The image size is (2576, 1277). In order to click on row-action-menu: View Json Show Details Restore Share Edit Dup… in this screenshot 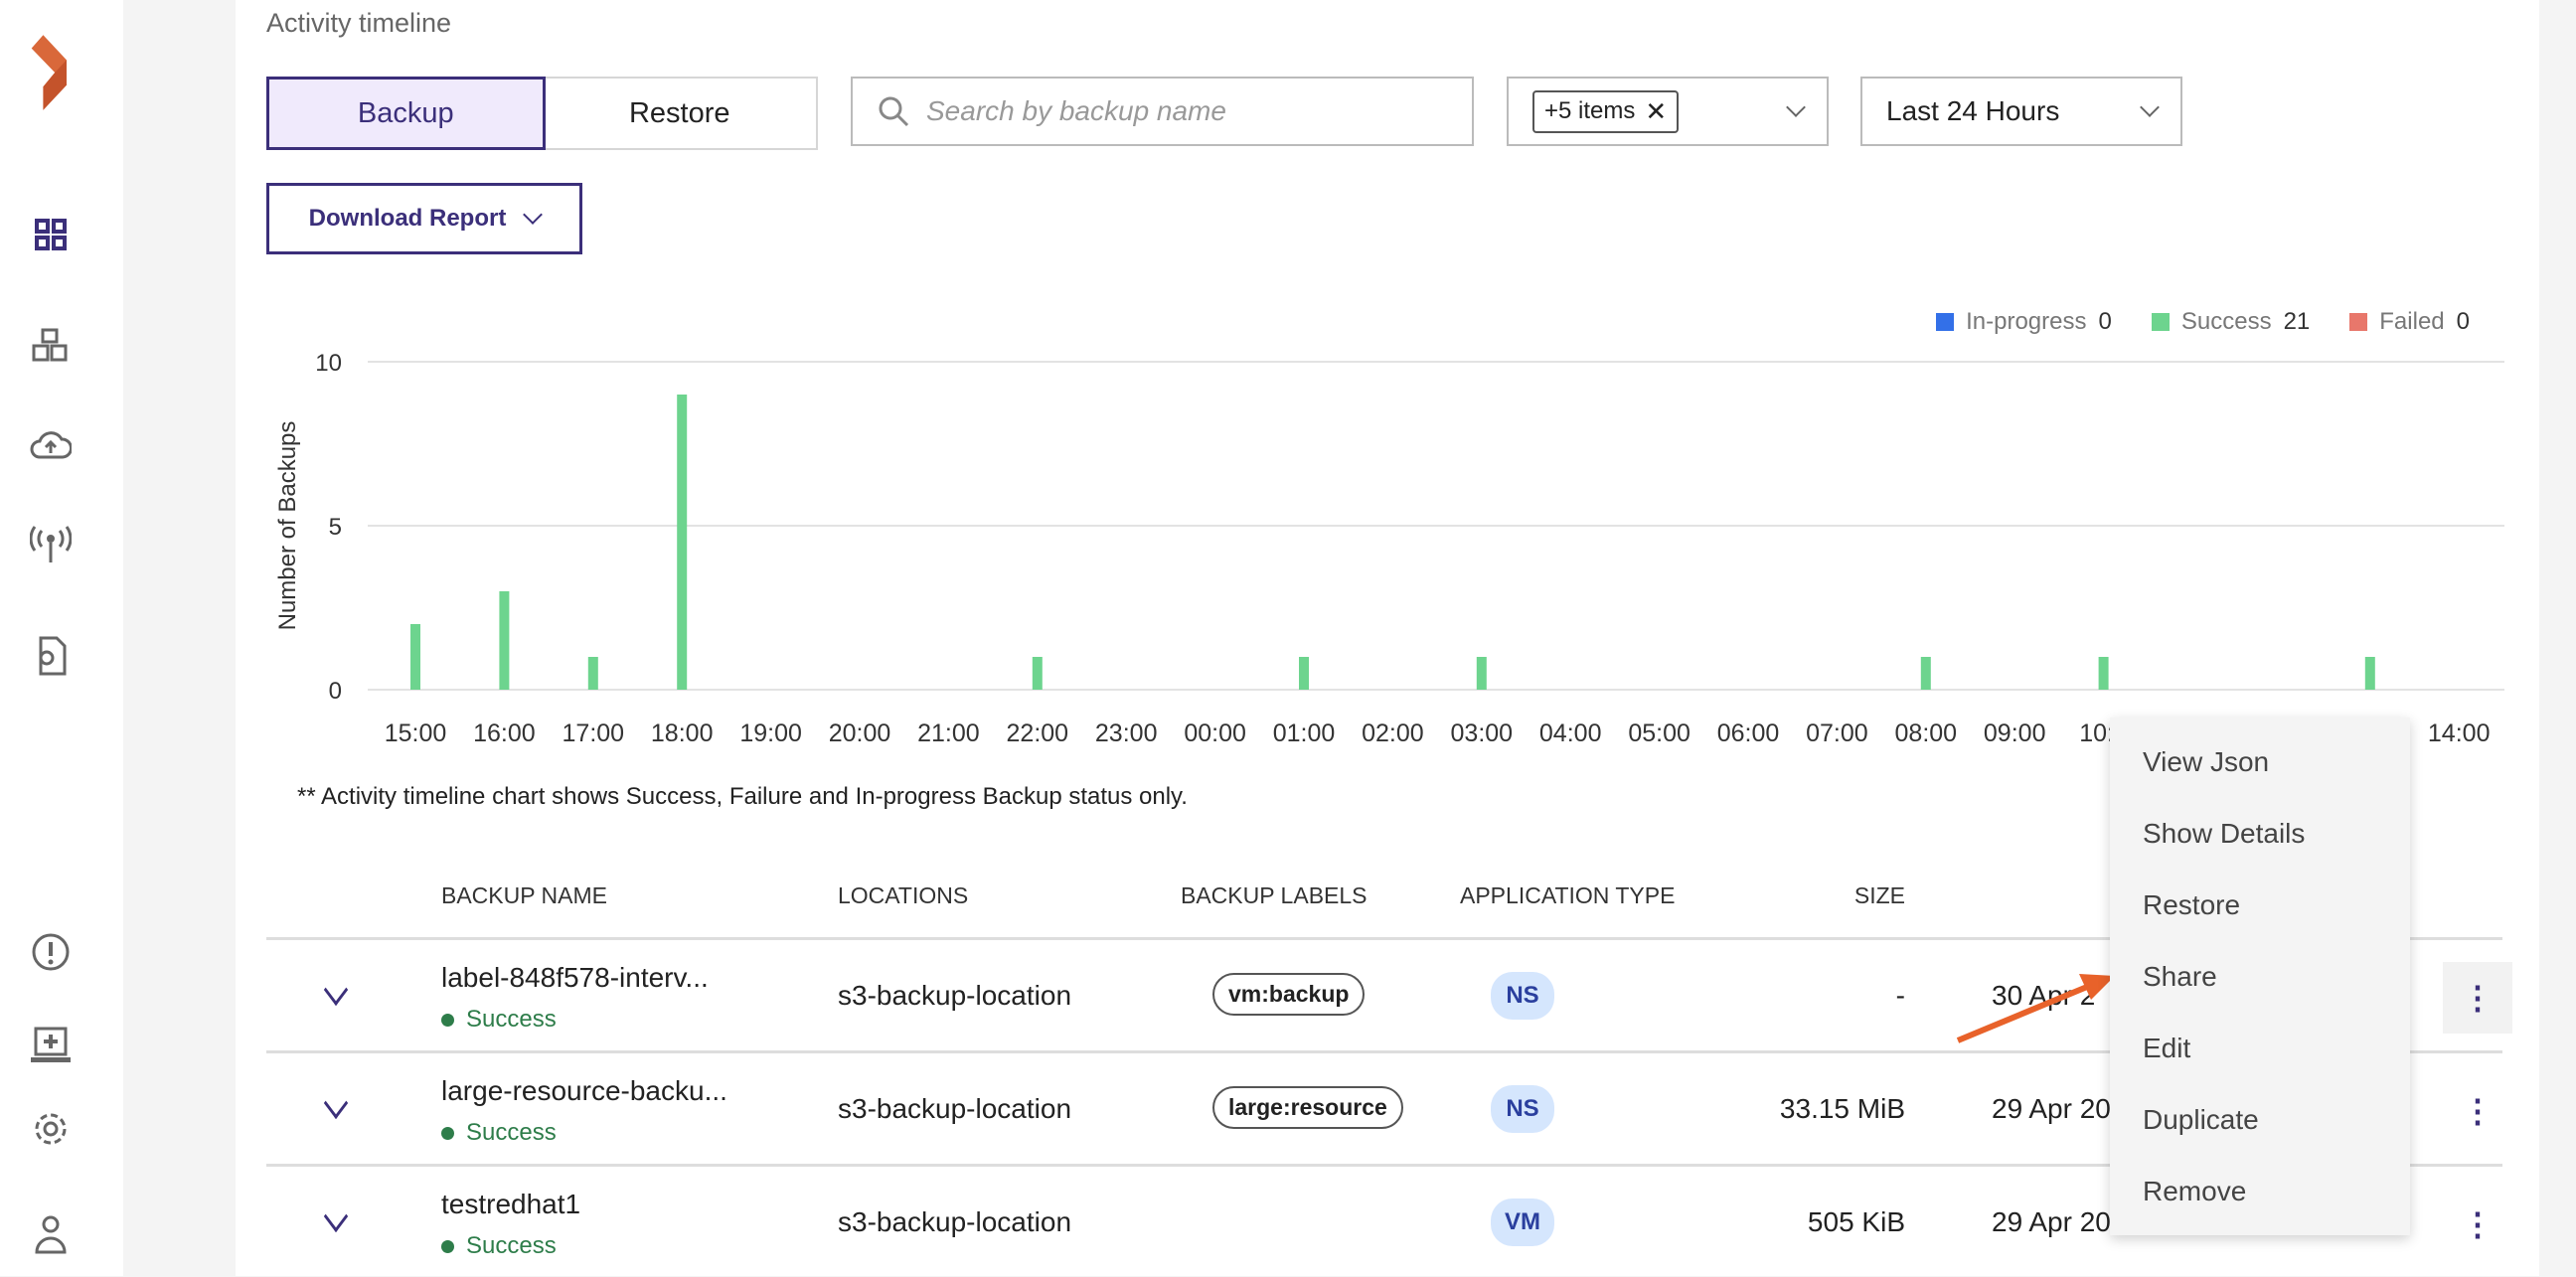, I will do `click(2260, 977)`.